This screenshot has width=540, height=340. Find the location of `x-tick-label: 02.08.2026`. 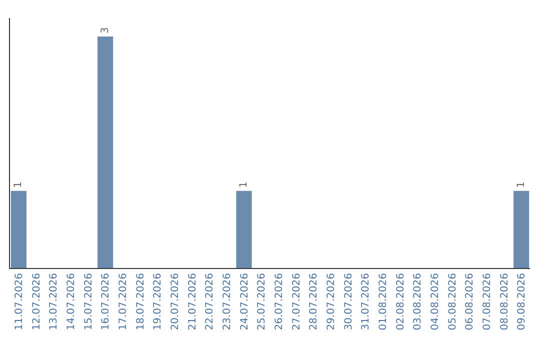

x-tick-label: 02.08.2026 is located at coordinates (400, 301).